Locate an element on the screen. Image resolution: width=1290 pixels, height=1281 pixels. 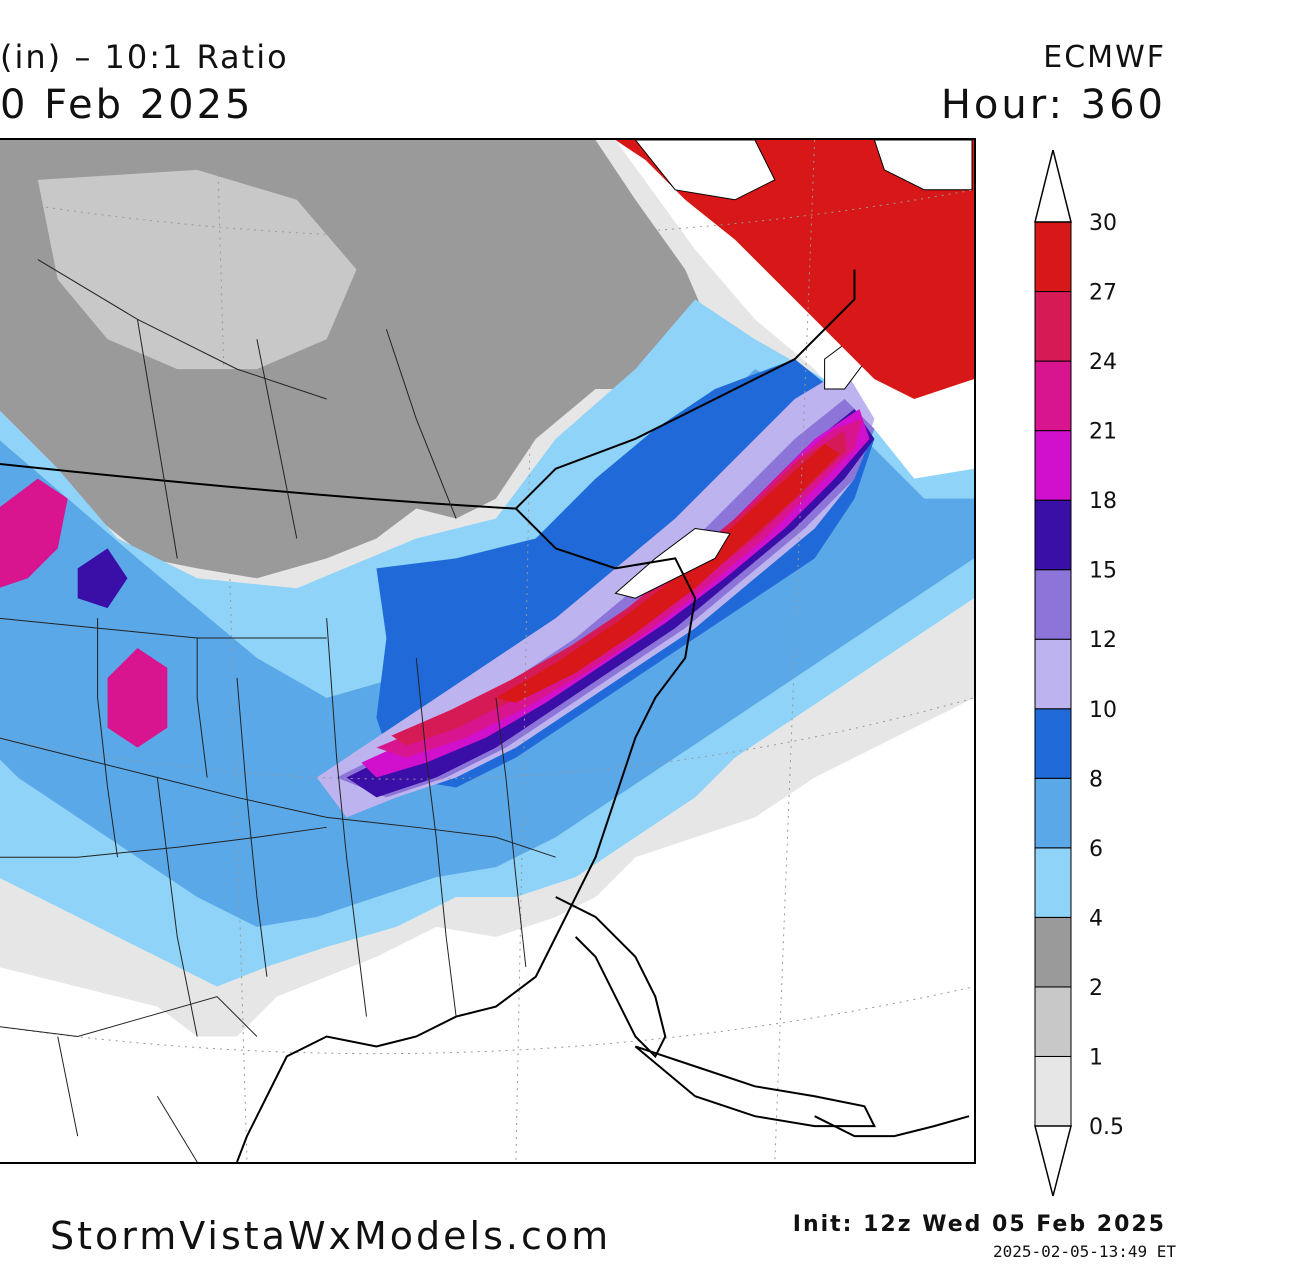
colorbar-label: 10 is located at coordinates (1103, 710).